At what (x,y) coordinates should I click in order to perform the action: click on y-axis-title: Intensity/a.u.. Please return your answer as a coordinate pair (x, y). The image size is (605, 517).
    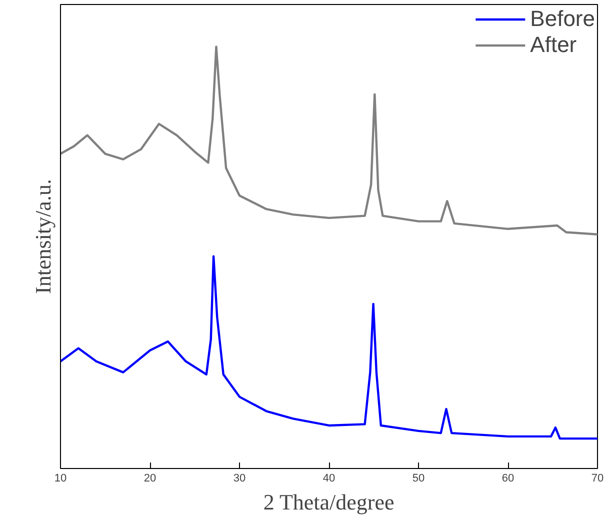
    Looking at the image, I should click on (43, 236).